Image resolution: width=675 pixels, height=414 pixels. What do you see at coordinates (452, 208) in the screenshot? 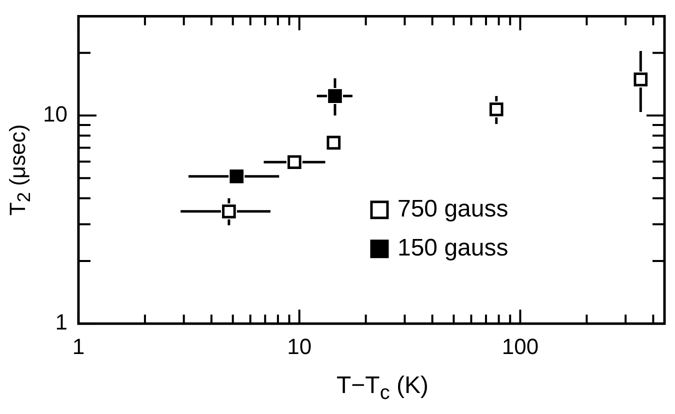
I see `legend-label: 750 gauss` at bounding box center [452, 208].